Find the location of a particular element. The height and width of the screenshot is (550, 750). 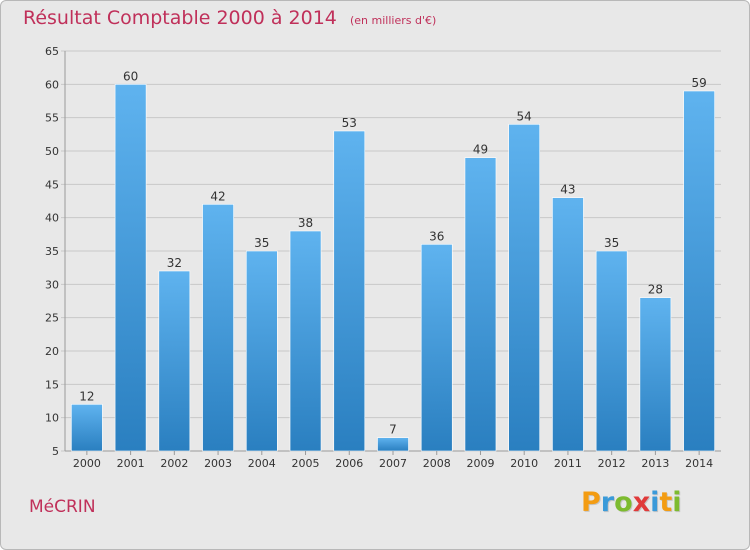

y-tick-label: 15 is located at coordinates (52, 384).